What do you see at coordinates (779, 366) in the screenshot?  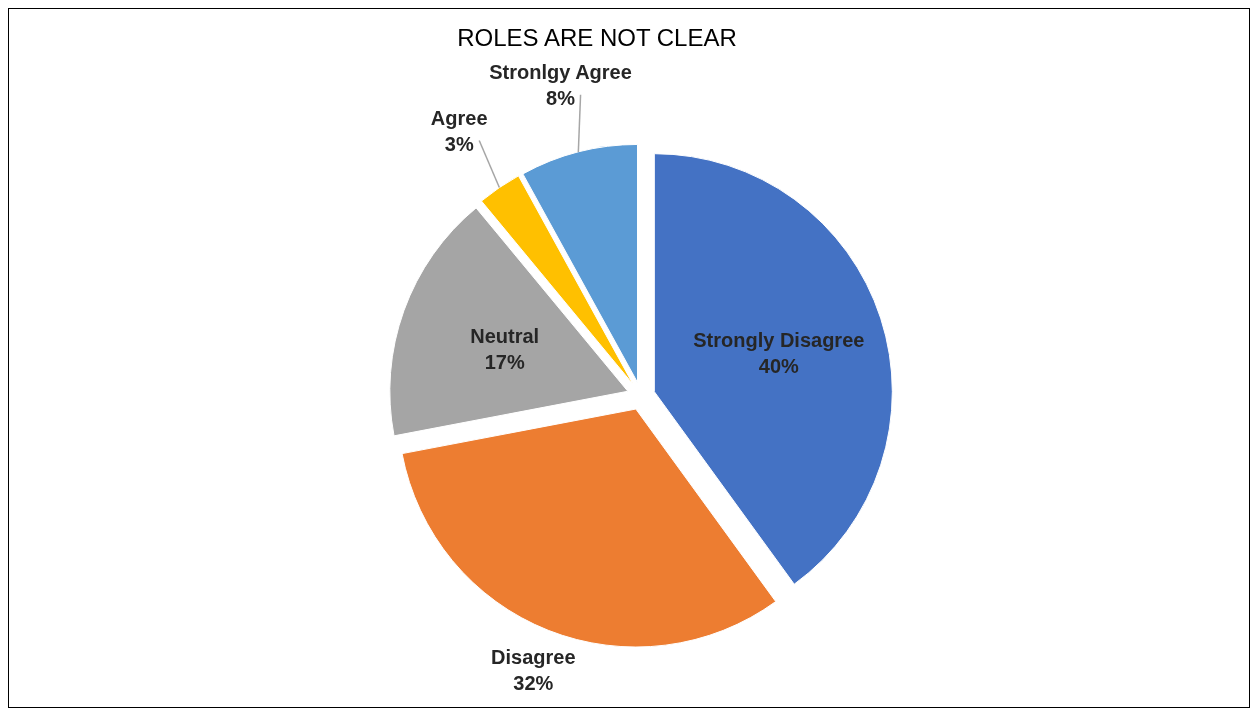 I see `data-label: 40%` at bounding box center [779, 366].